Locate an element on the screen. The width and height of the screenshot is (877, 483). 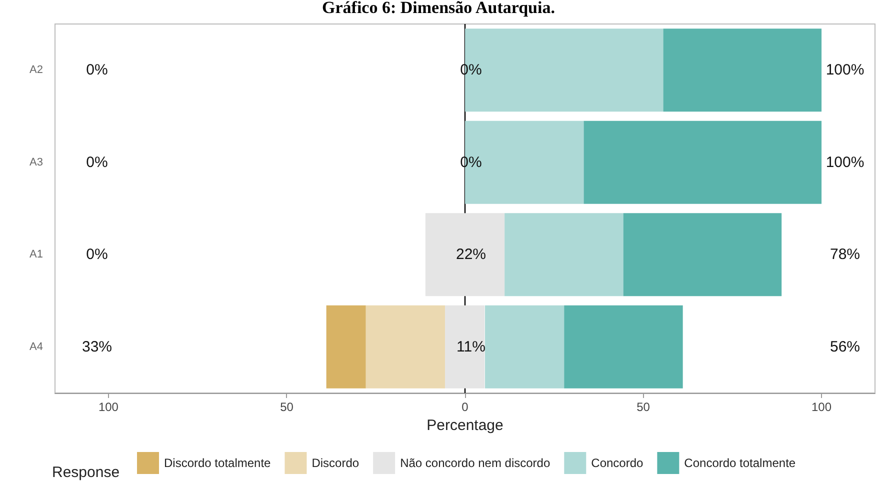
annotation: 78% is located at coordinates (845, 255).